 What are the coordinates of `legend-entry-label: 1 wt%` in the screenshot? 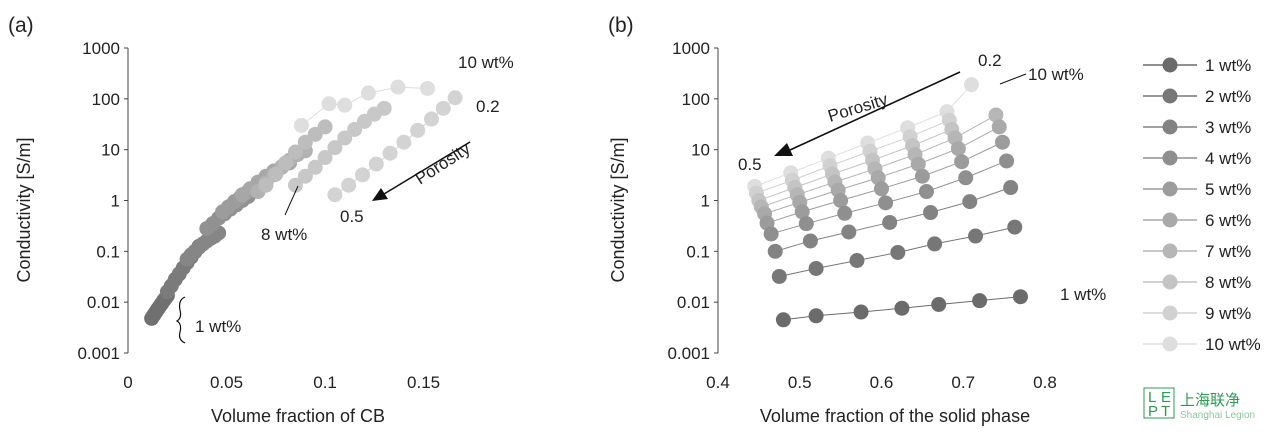 It's located at (1228, 65).